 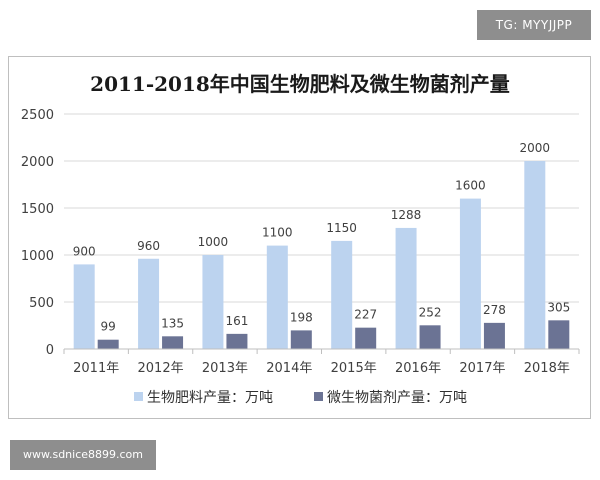 What do you see at coordinates (300, 398) in the screenshot?
I see `legend: 生物肥料产量：万吨 微生物菌剂产量：万吨` at bounding box center [300, 398].